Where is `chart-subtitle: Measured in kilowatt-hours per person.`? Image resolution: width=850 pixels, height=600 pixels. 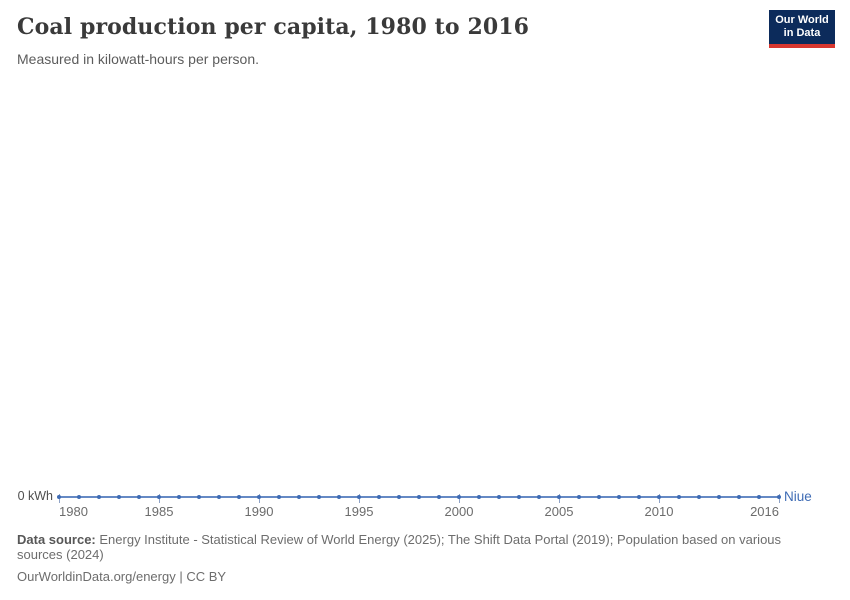 chart-subtitle: Measured in kilowatt-hours per person. is located at coordinates (138, 59).